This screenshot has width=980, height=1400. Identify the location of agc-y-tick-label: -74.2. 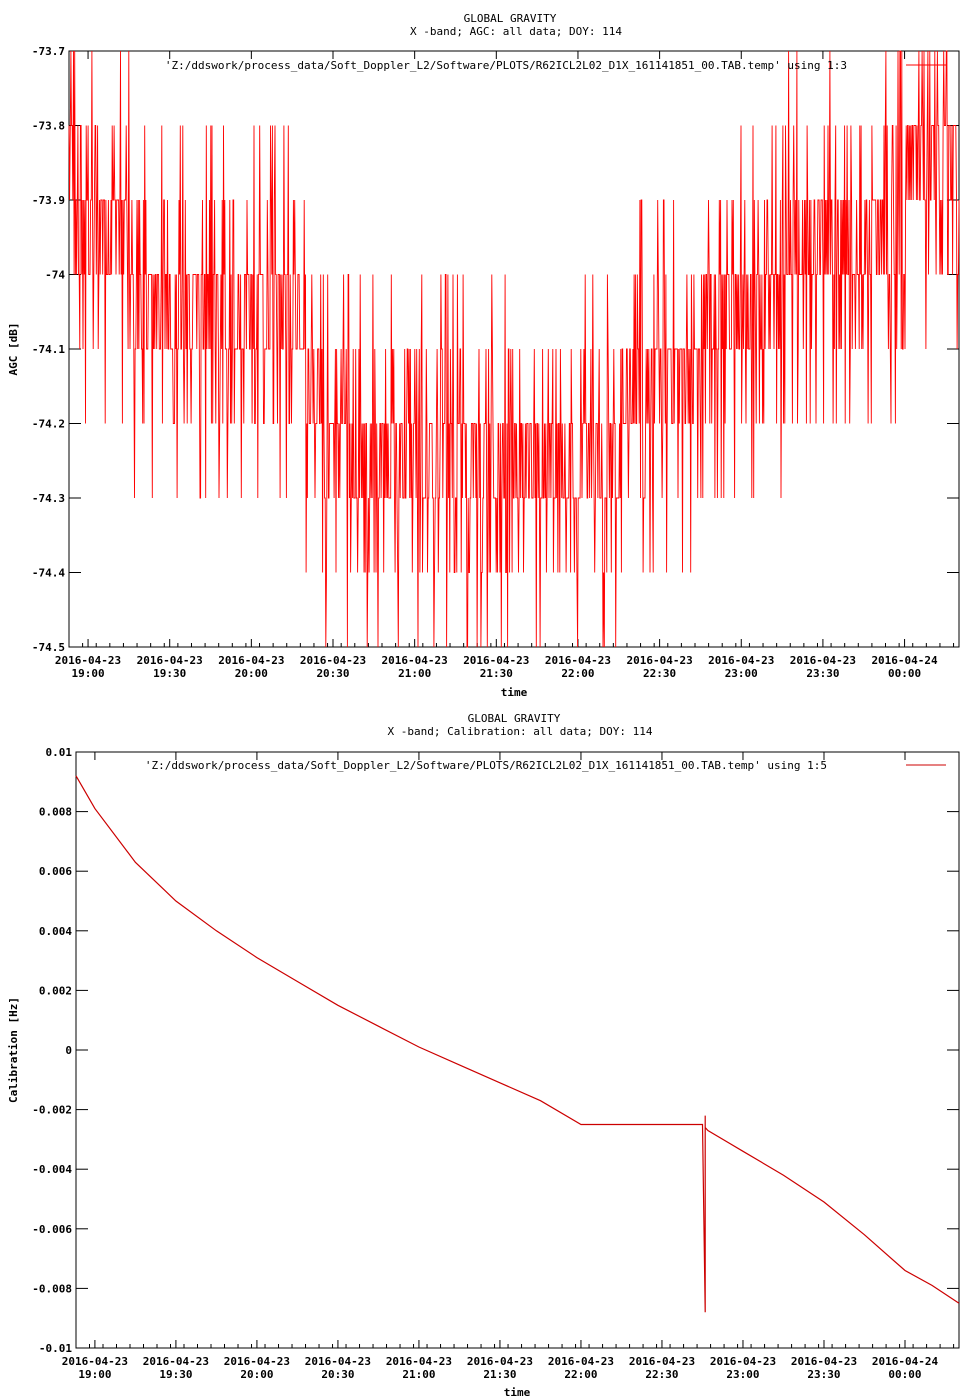
(48, 424).